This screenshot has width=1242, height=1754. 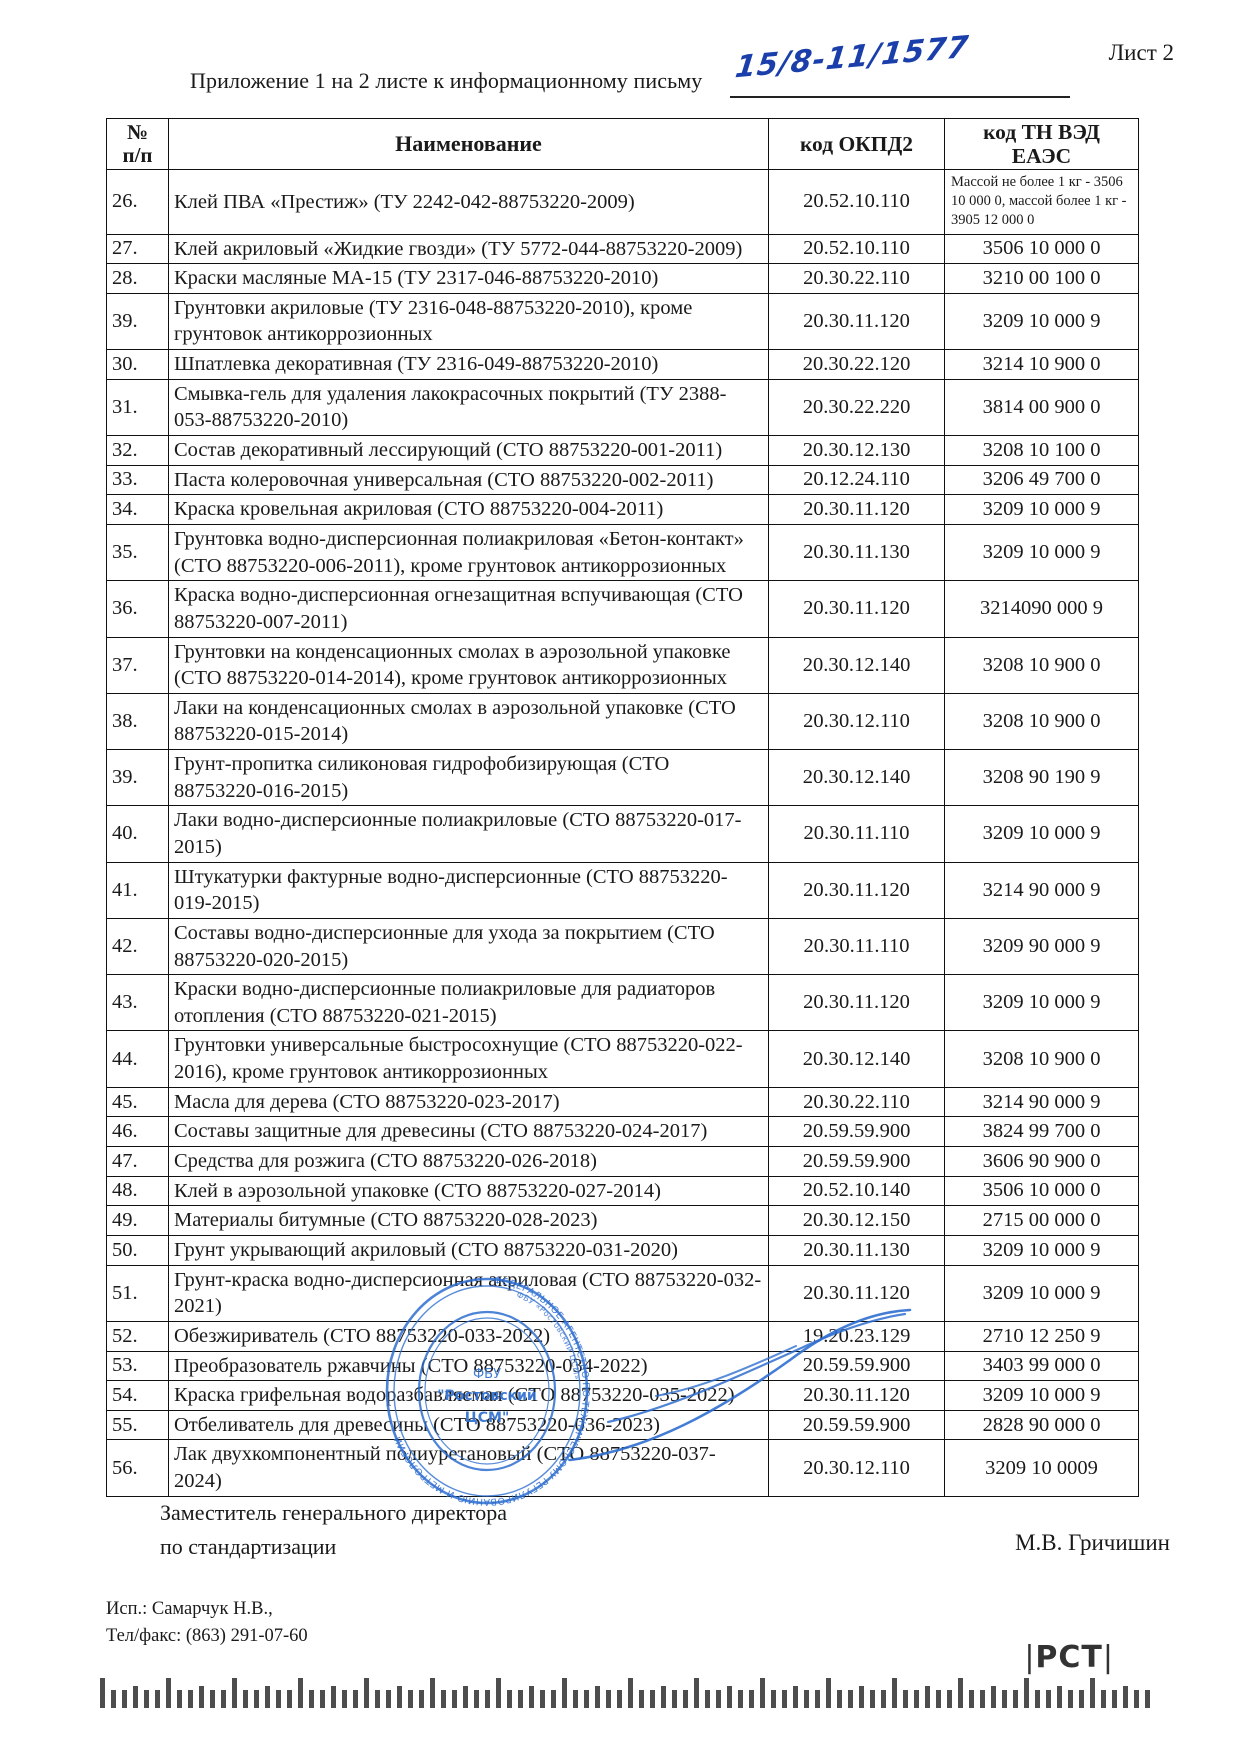 What do you see at coordinates (856, 278) in the screenshot?
I see `row-okpd2-code: 20.30.22.110` at bounding box center [856, 278].